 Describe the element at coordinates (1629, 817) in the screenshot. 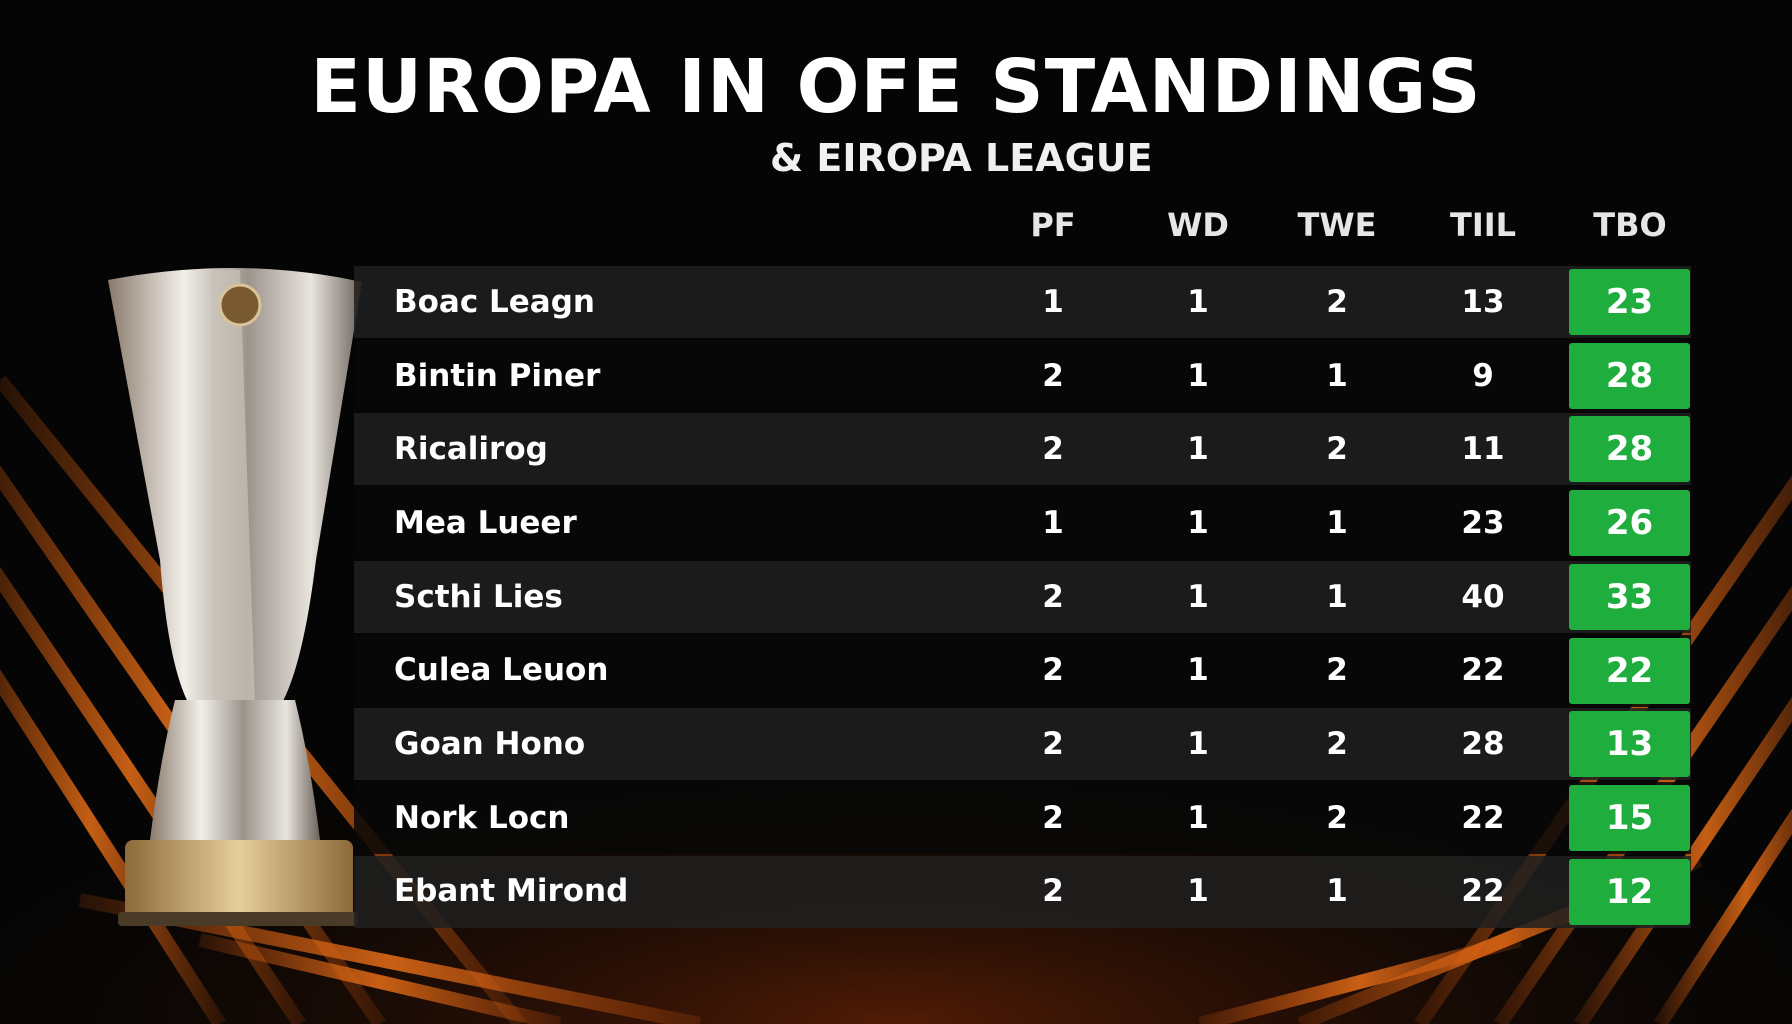

I see `points-cell: 15` at that location.